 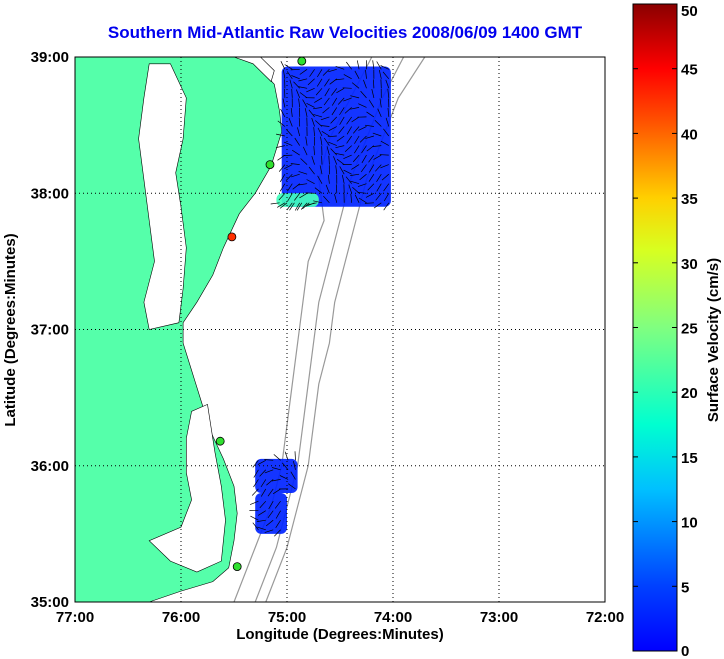 I want to click on colorbar-tick-label: 45, so click(x=689, y=70).